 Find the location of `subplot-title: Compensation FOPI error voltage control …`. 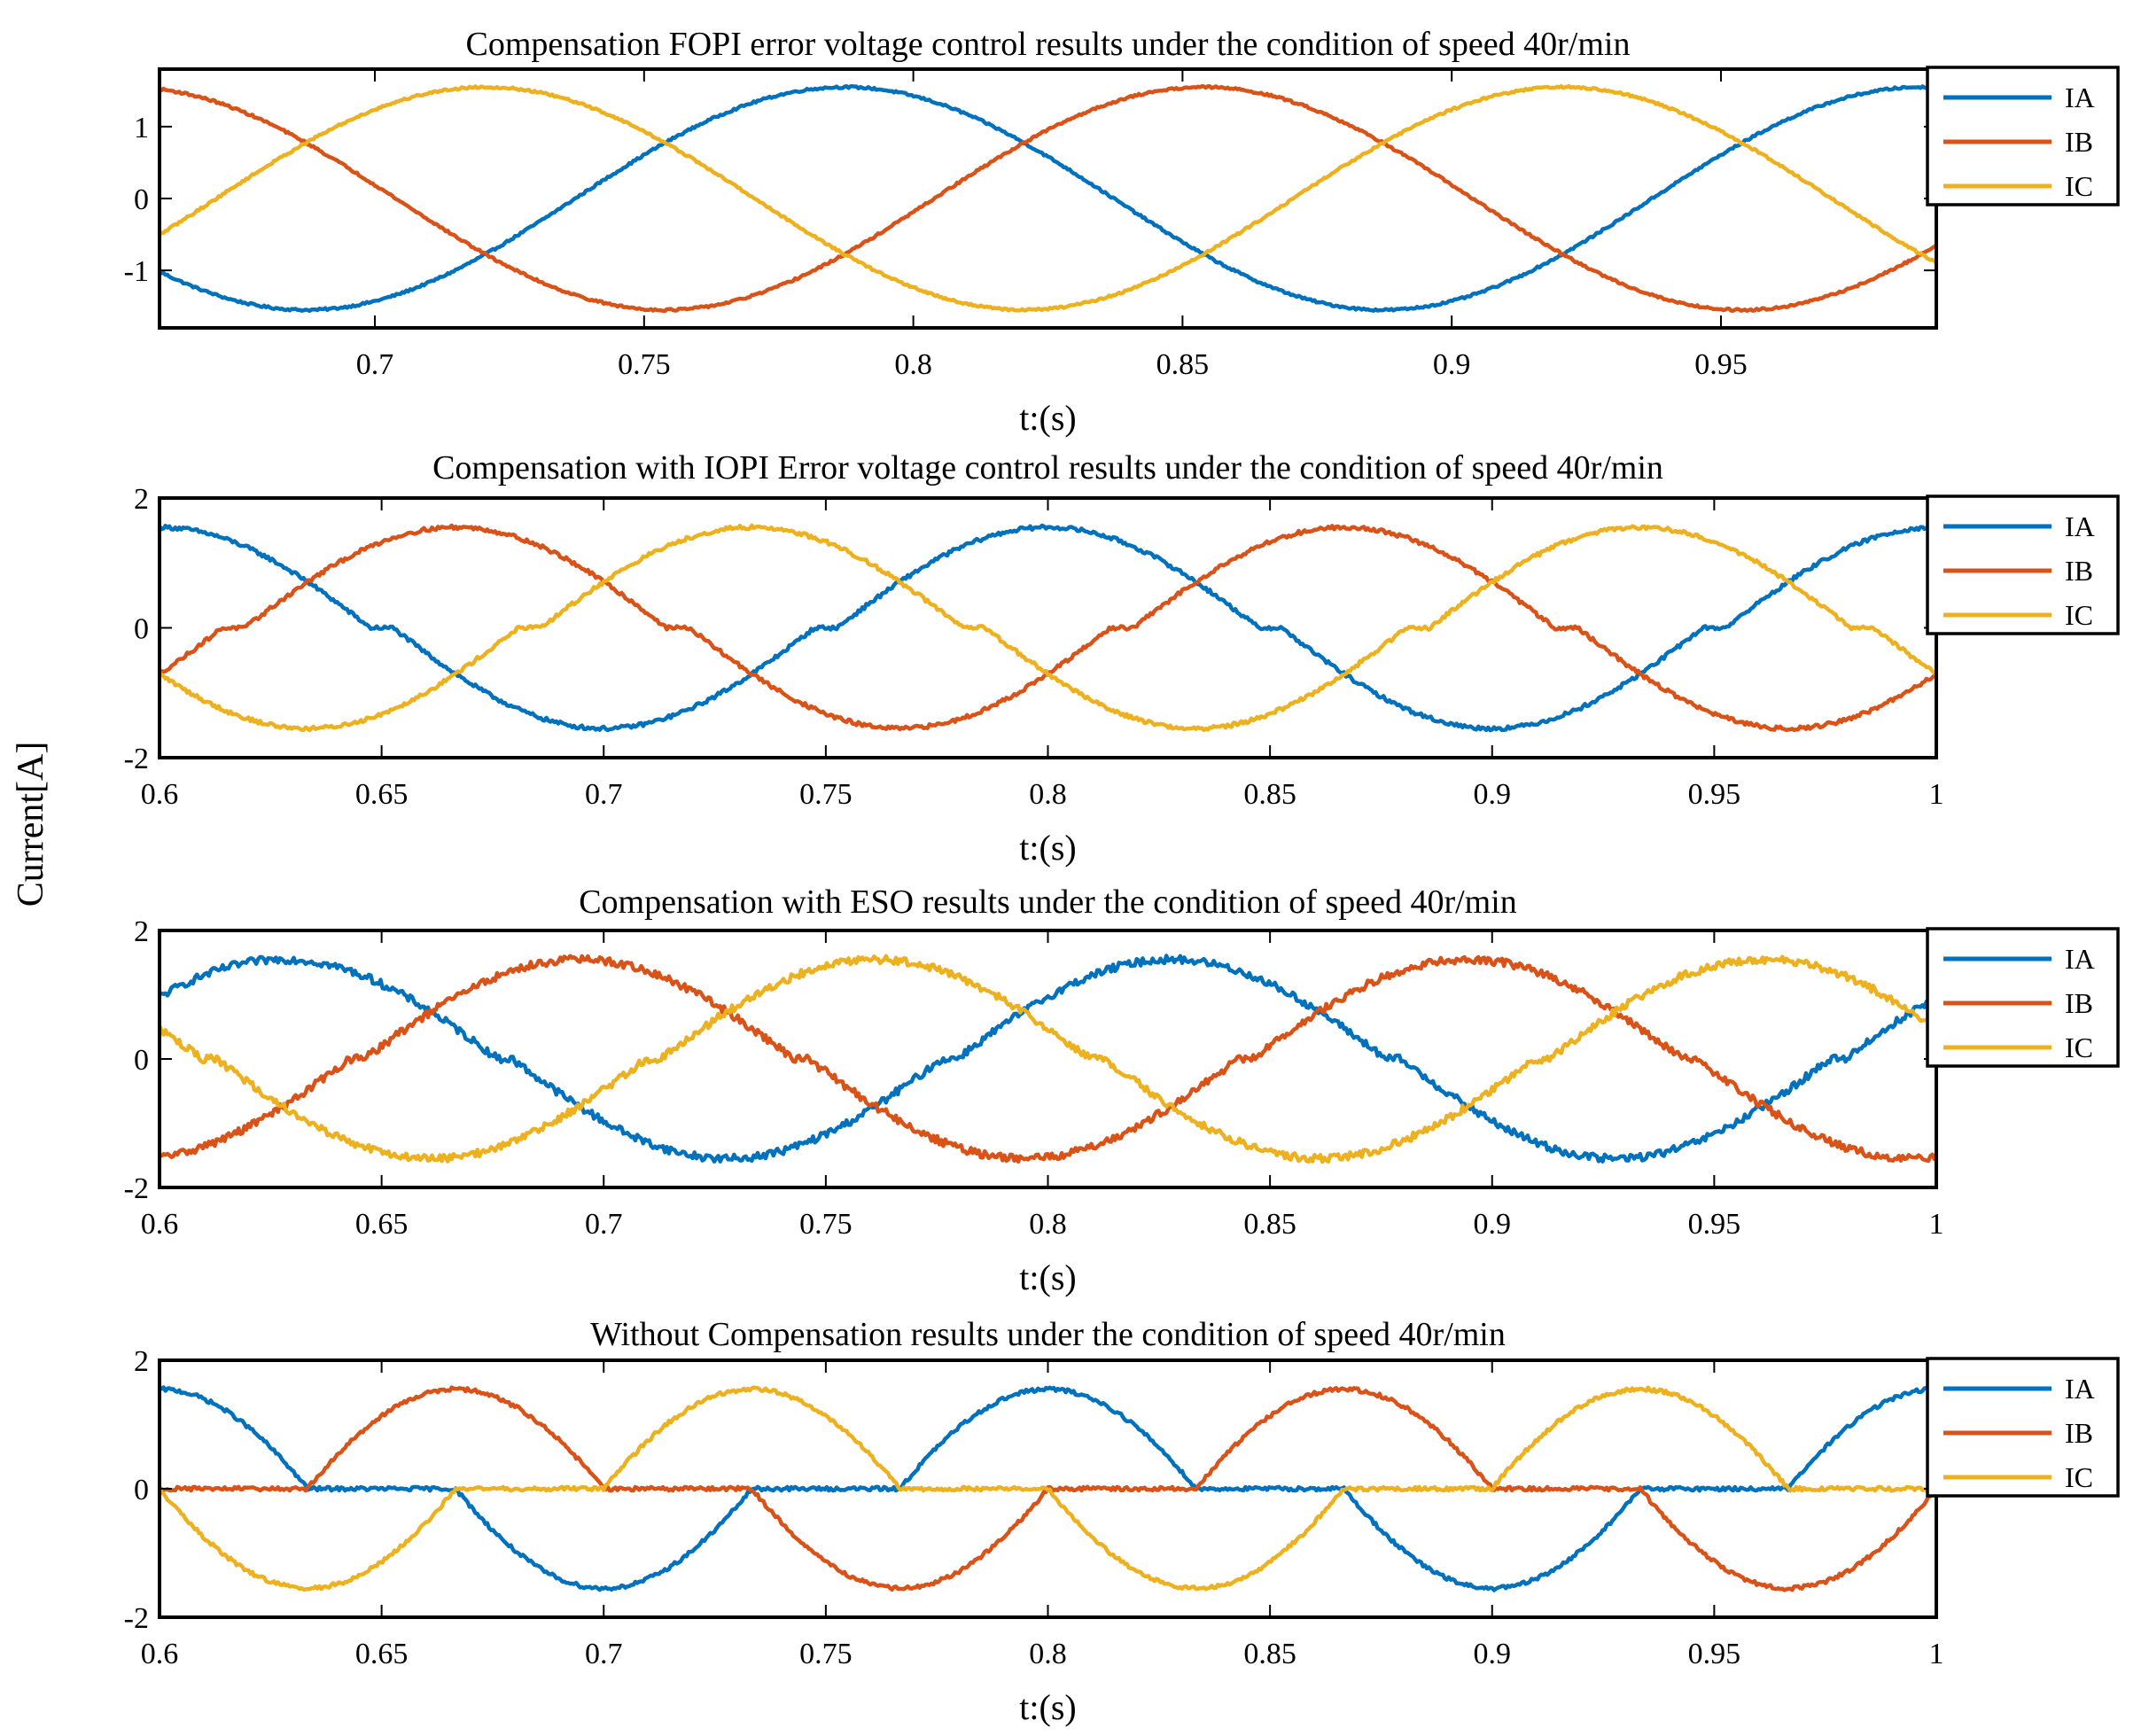

subplot-title: Compensation FOPI error voltage control … is located at coordinates (1048, 44).